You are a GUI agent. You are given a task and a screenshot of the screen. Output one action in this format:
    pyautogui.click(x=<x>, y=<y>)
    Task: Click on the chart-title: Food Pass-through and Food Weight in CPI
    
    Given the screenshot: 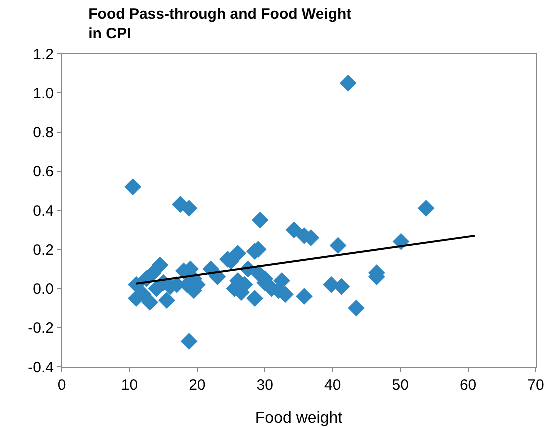 What is the action you would take?
    pyautogui.click(x=220, y=24)
    